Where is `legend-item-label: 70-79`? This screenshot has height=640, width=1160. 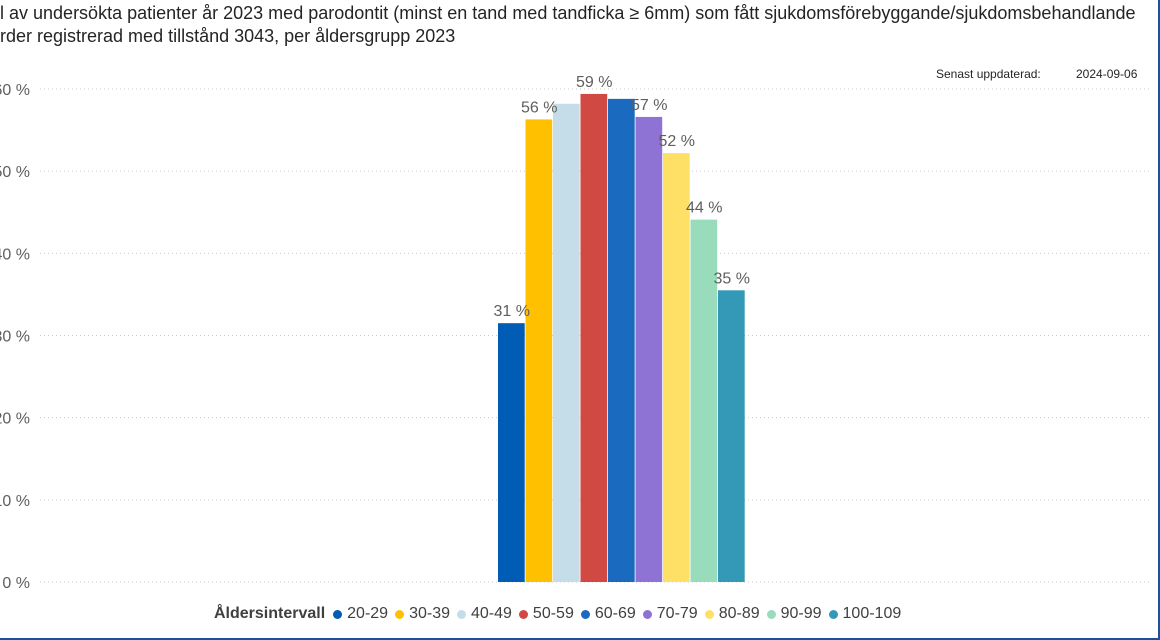
legend-item-label: 70-79 is located at coordinates (677, 613).